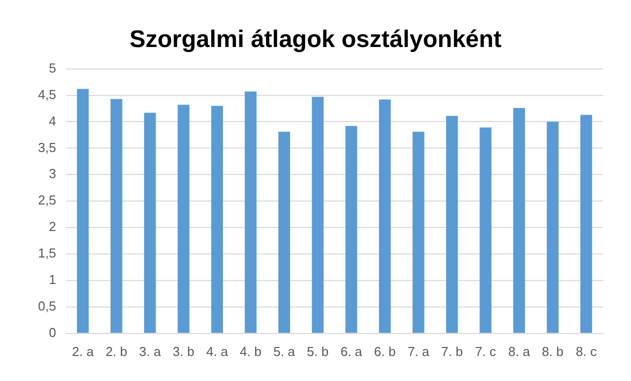 The height and width of the screenshot is (381, 631). Describe the element at coordinates (452, 351) in the screenshot. I see `x-tick-label: 7. b` at that location.